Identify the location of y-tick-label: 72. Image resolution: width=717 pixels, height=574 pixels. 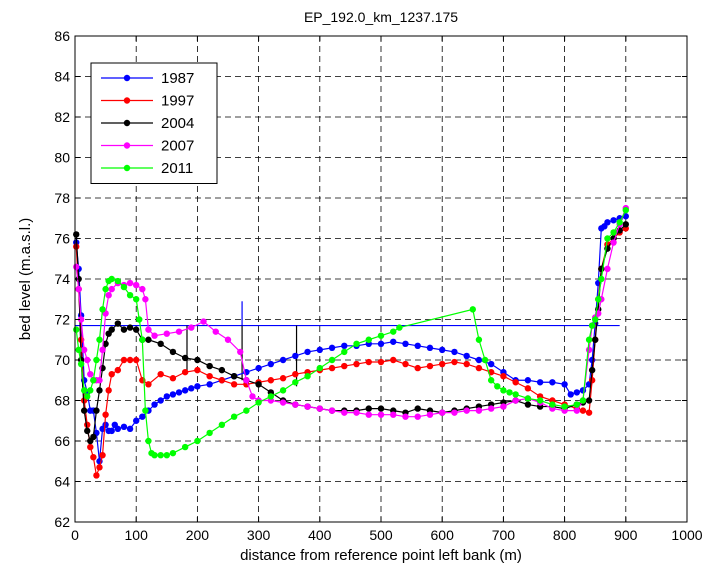
(62, 320).